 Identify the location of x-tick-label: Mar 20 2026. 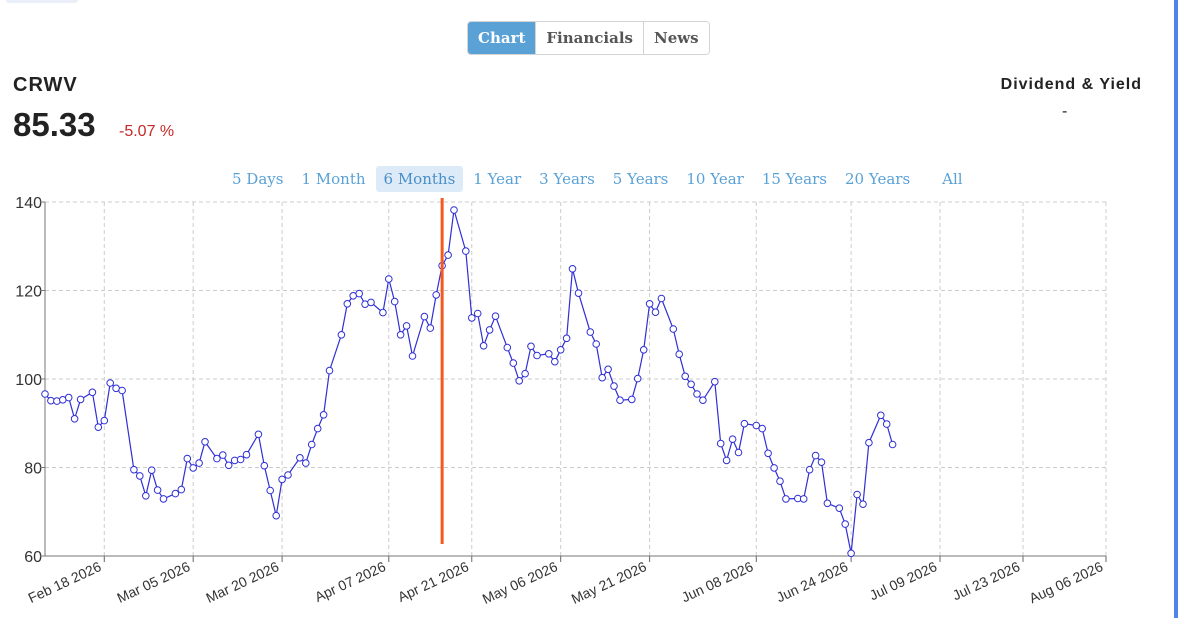
(242, 582).